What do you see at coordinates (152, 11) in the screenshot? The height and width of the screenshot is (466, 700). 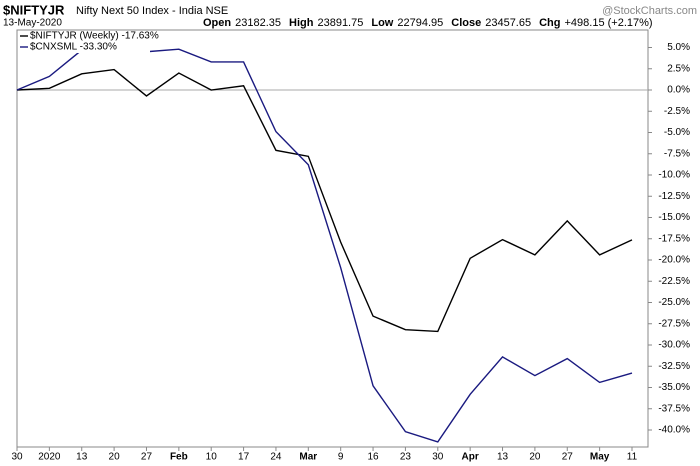 I see `chart-title: Nifty Next 50 Index - India NSE` at bounding box center [152, 11].